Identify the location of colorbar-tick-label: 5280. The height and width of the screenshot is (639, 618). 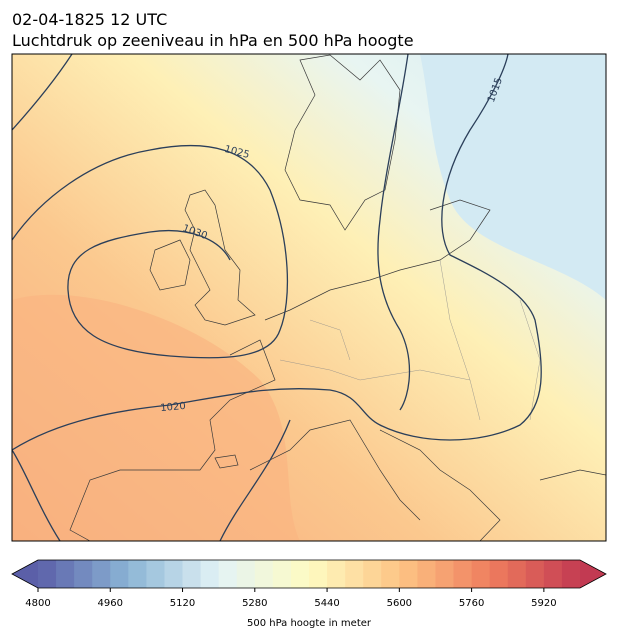
(254, 603).